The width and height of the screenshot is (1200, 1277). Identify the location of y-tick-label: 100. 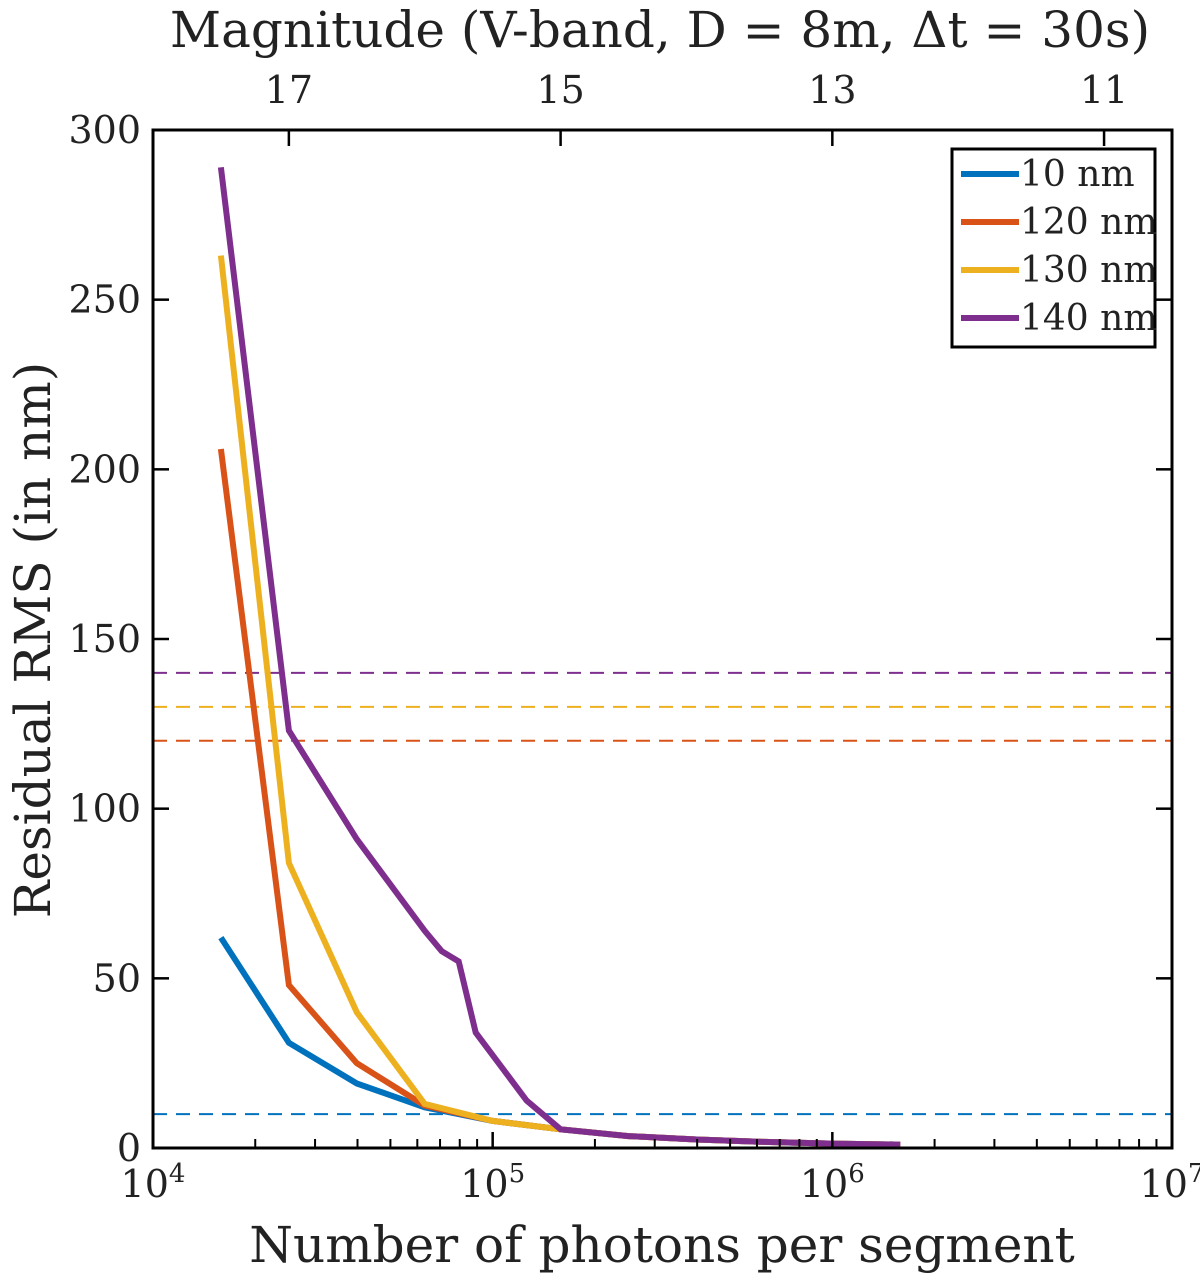
(104, 809).